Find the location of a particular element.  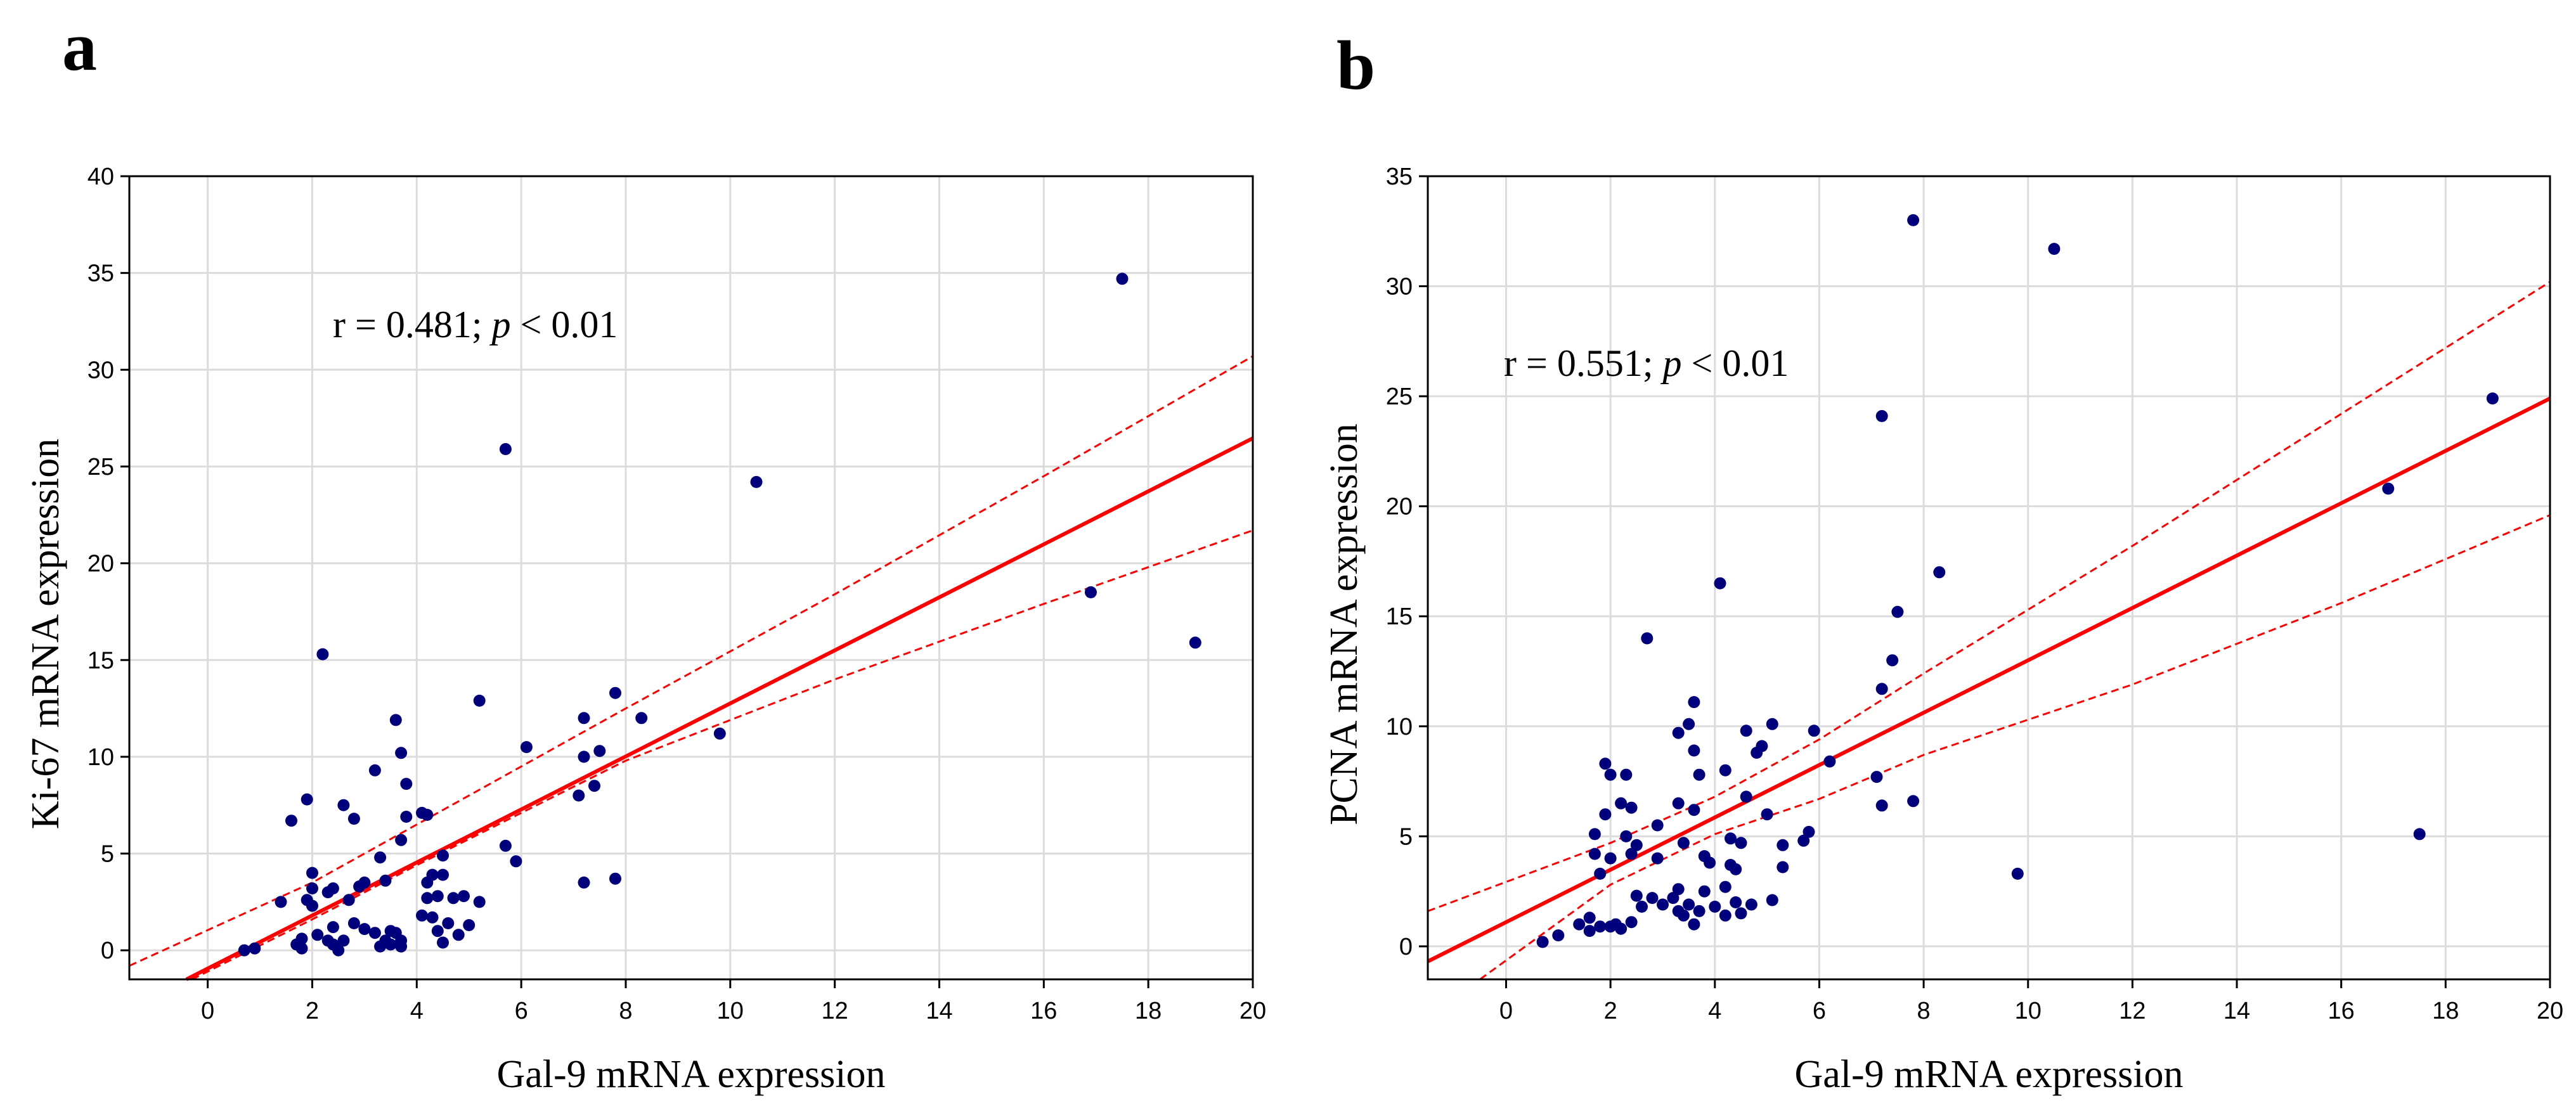

panel-b-correlation-annotation: r = 0.551; p < 0.01 is located at coordinates (1646, 363).